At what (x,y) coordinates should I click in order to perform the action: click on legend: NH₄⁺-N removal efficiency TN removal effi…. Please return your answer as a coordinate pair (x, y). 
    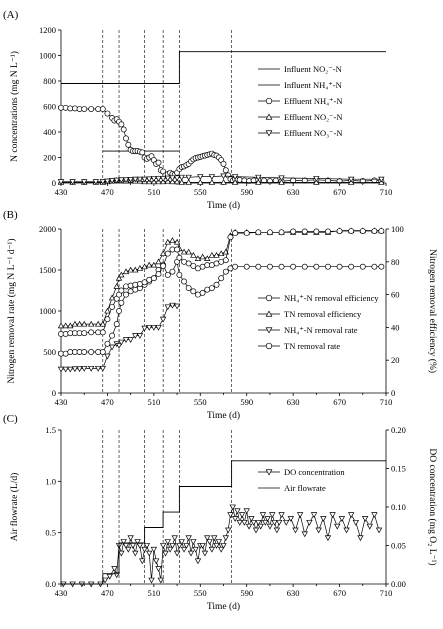
    Looking at the image, I should click on (318, 322).